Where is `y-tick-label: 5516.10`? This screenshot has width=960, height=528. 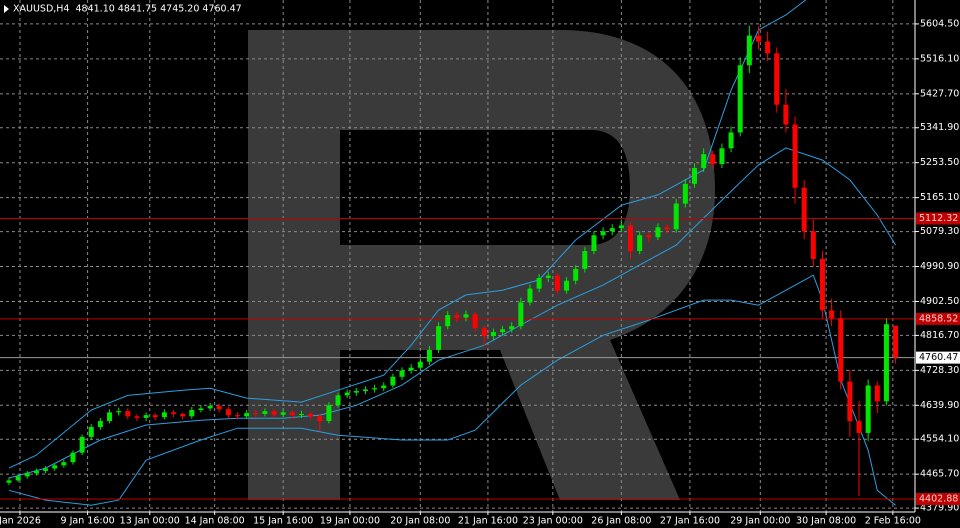
y-tick-label: 5516.10 is located at coordinates (939, 58).